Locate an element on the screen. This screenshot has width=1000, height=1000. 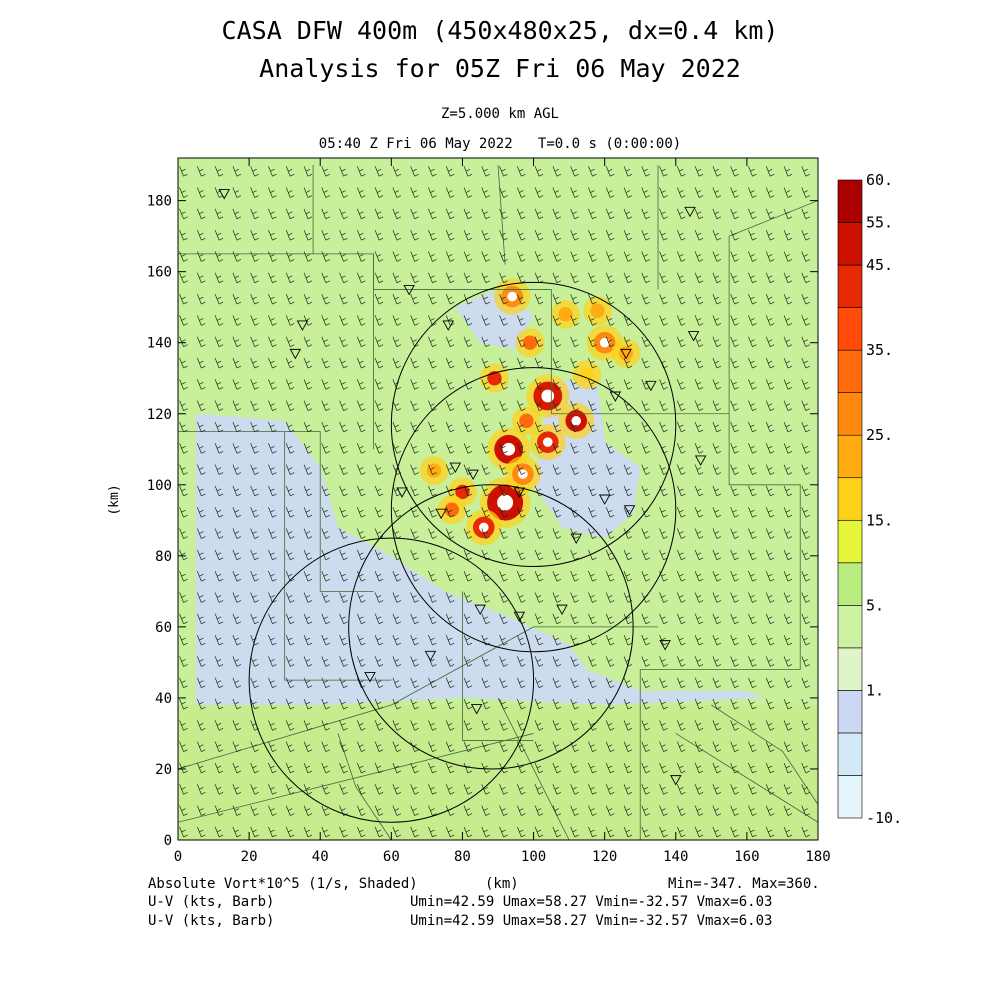
county-boundary is located at coordinates (746, 778).